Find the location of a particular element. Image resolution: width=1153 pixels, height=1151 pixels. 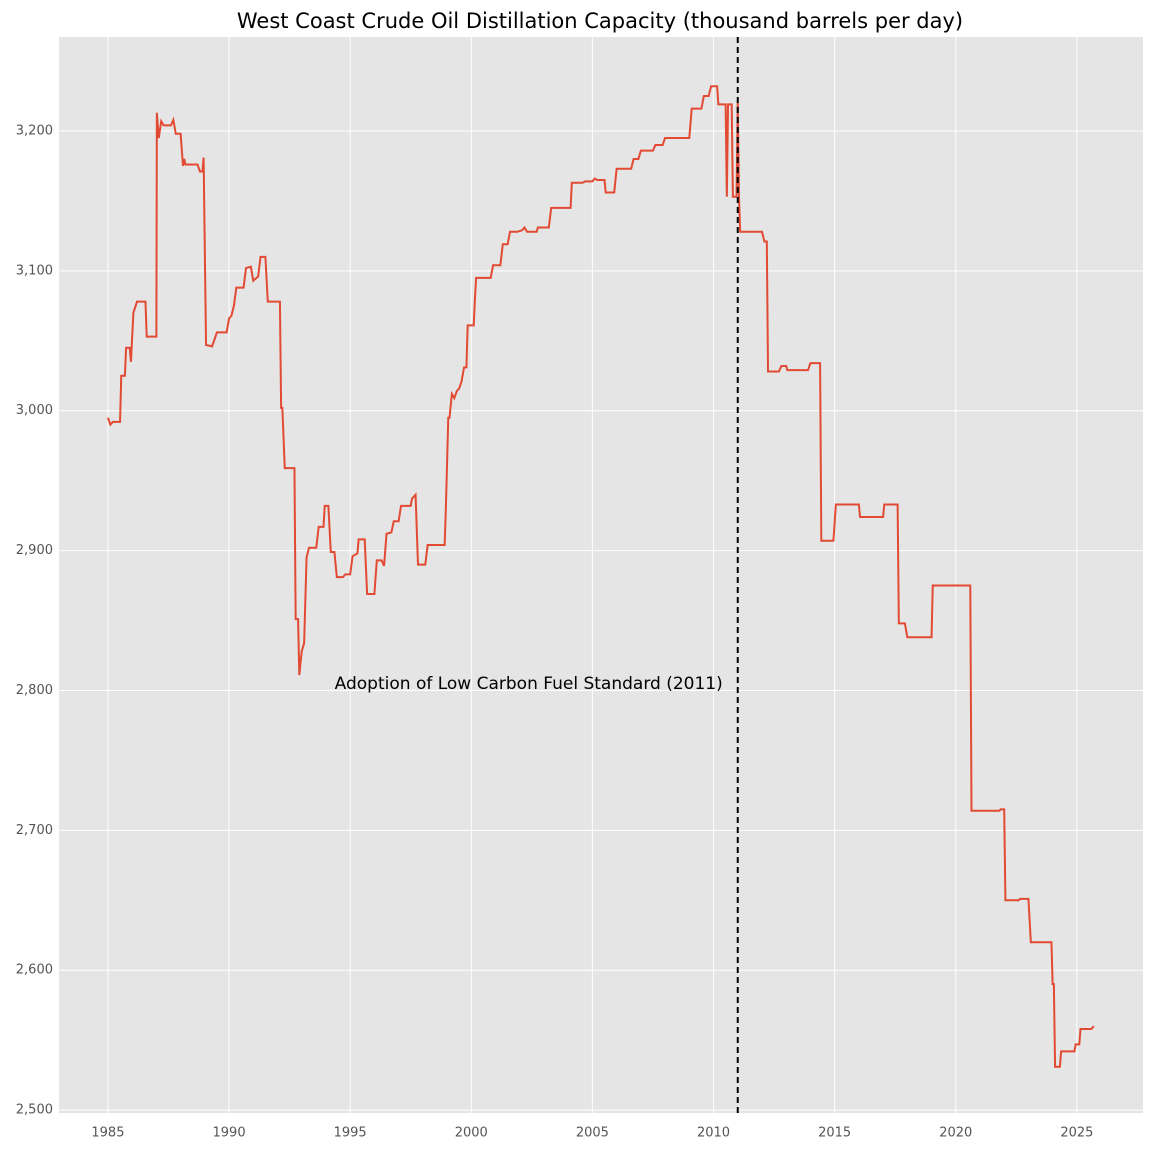

y-tick-label: 2,900 is located at coordinates (34, 550).